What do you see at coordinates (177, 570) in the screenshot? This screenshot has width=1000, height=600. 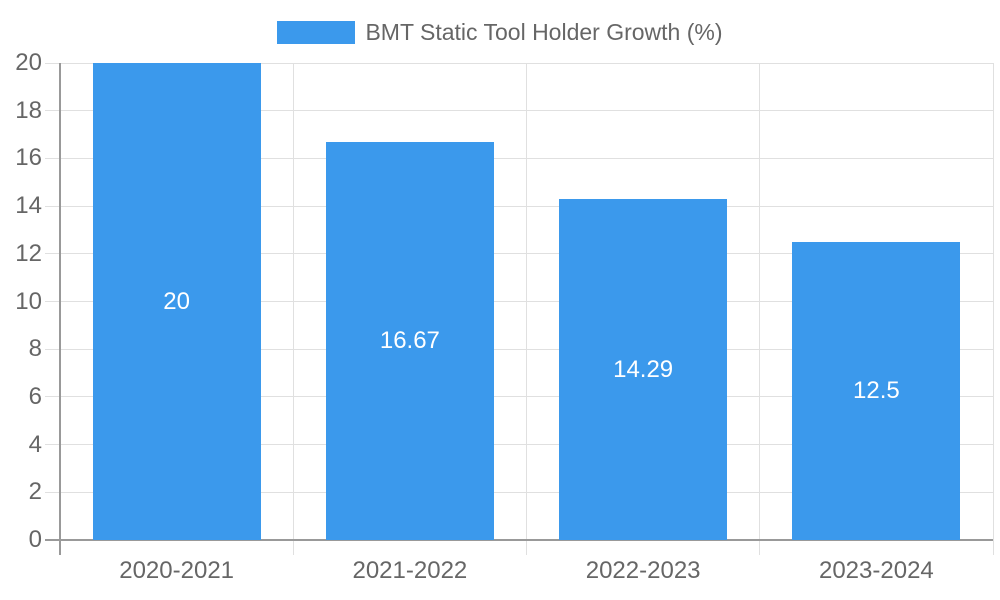 I see `x-axis-label: 2020-2021` at bounding box center [177, 570].